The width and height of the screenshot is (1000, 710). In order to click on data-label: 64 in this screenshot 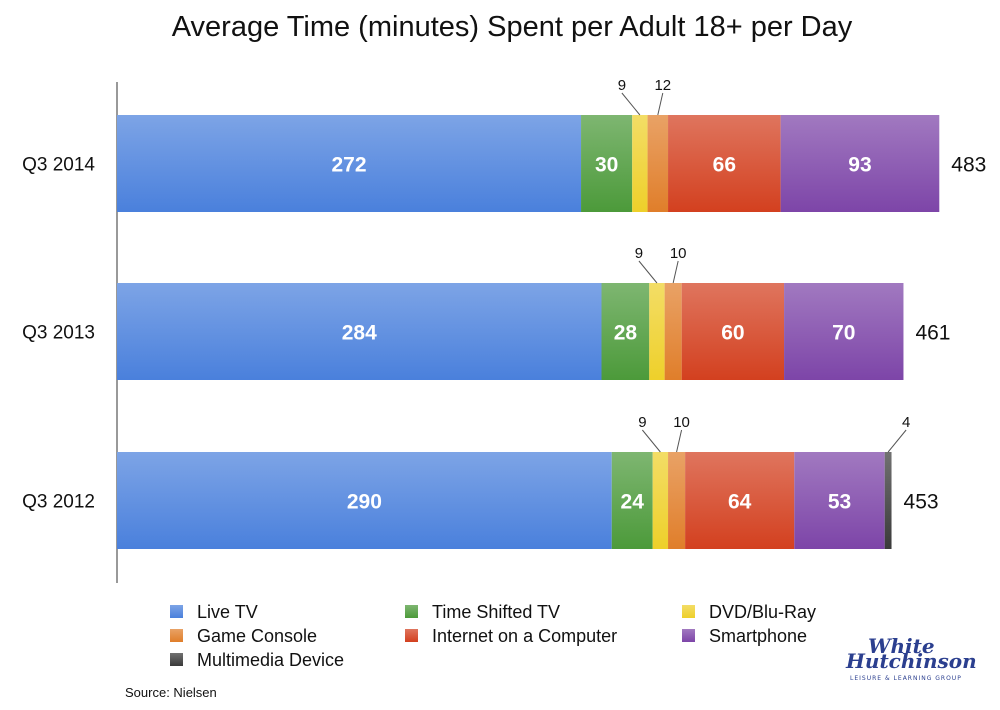, I will do `click(740, 502)`.